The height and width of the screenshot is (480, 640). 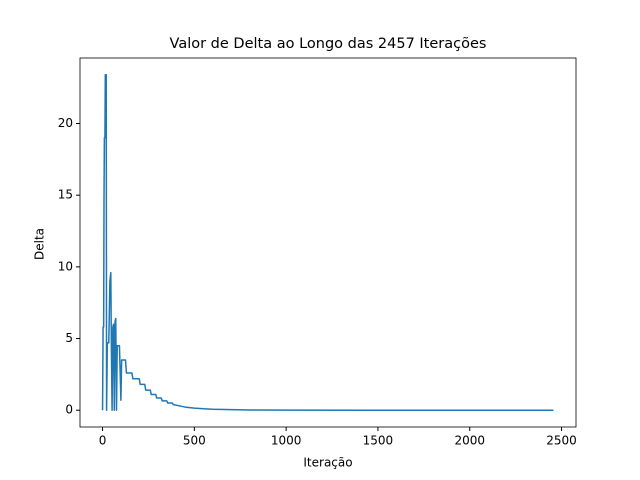 I want to click on x-tick-label: 0, so click(x=103, y=441).